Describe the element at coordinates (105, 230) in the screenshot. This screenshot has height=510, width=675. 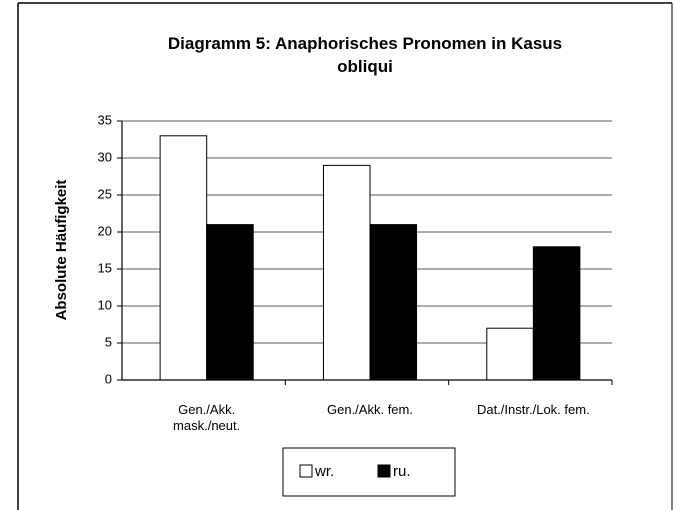
I see `y-tick-label: 20` at that location.